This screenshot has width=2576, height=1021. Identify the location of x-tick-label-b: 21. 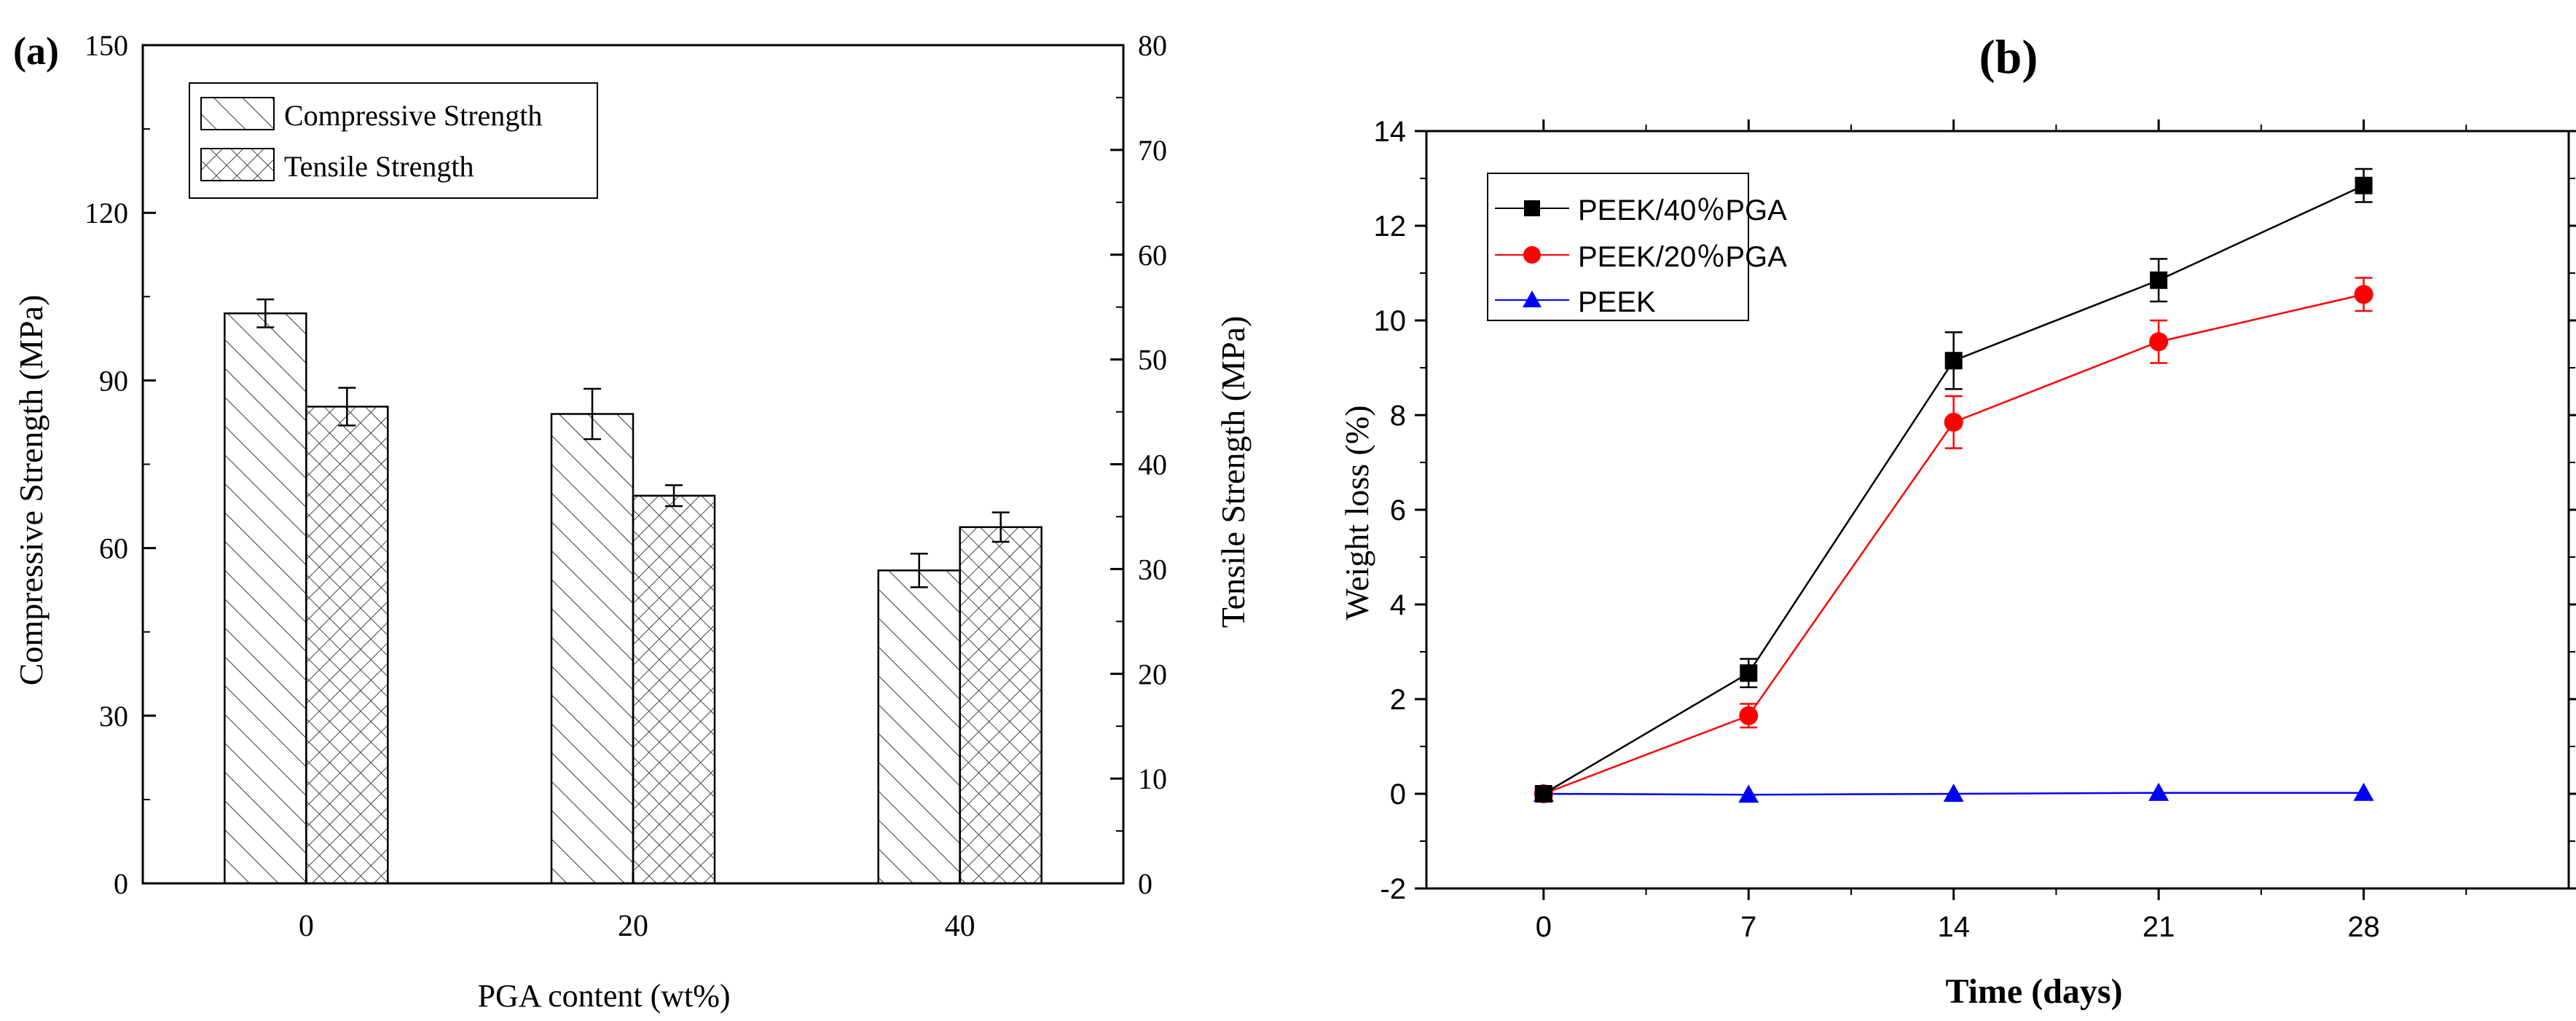
(2159, 927).